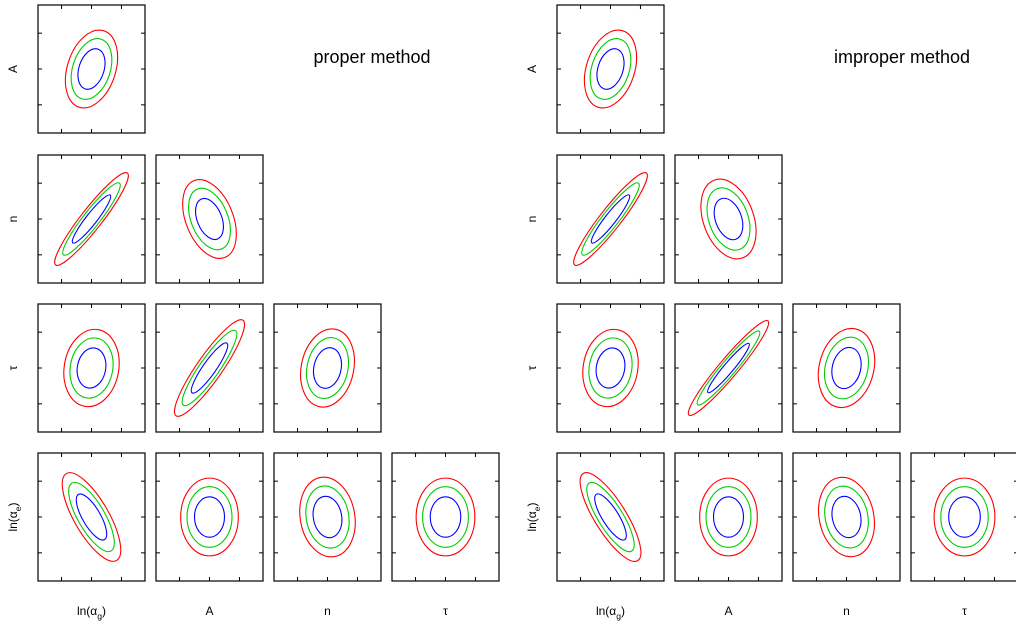 The height and width of the screenshot is (624, 1016). I want to click on contour-cell-a-vs-tau, so click(728, 368).